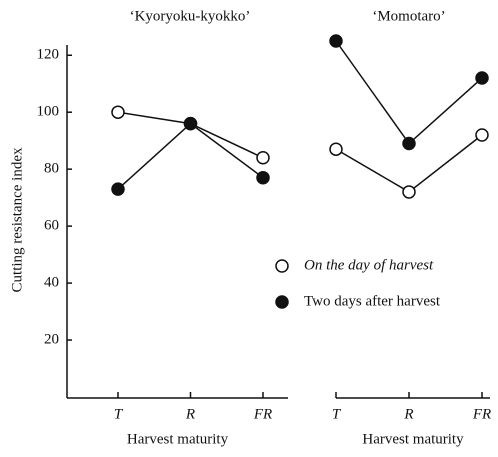 The height and width of the screenshot is (457, 498). What do you see at coordinates (51, 283) in the screenshot?
I see `y-tick-label: 40` at bounding box center [51, 283].